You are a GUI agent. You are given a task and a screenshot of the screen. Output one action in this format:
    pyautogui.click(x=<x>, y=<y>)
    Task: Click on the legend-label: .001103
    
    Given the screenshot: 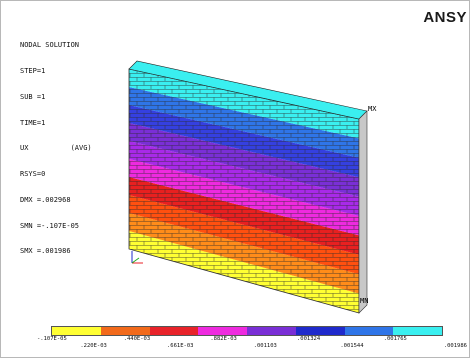 What is the action you would take?
    pyautogui.click(x=265, y=346)
    